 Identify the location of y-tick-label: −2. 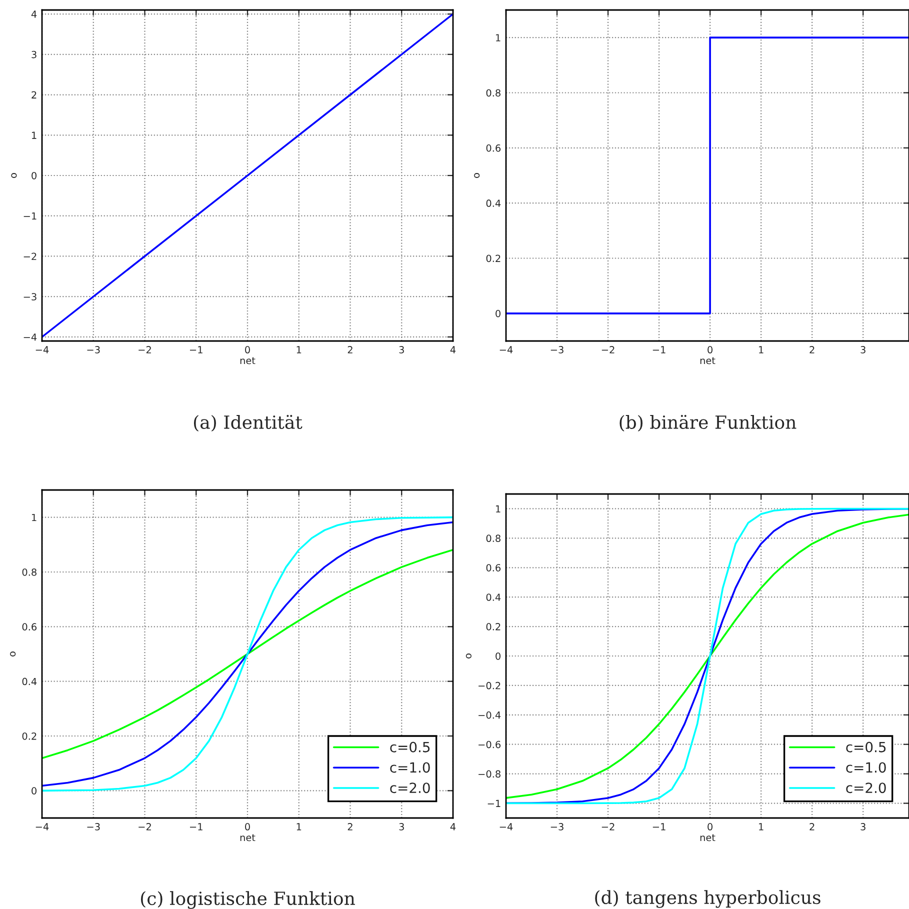
(30, 256).